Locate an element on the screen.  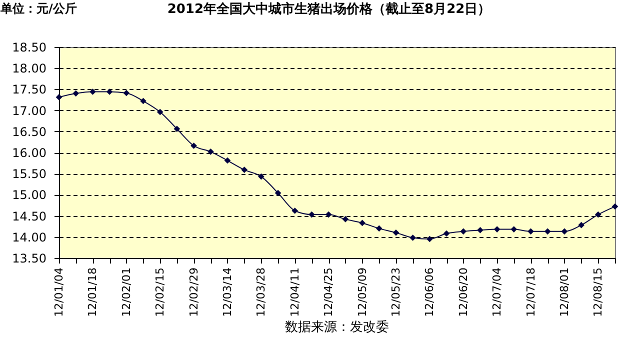
y-tick-label: 18.50 is located at coordinates (29, 47).